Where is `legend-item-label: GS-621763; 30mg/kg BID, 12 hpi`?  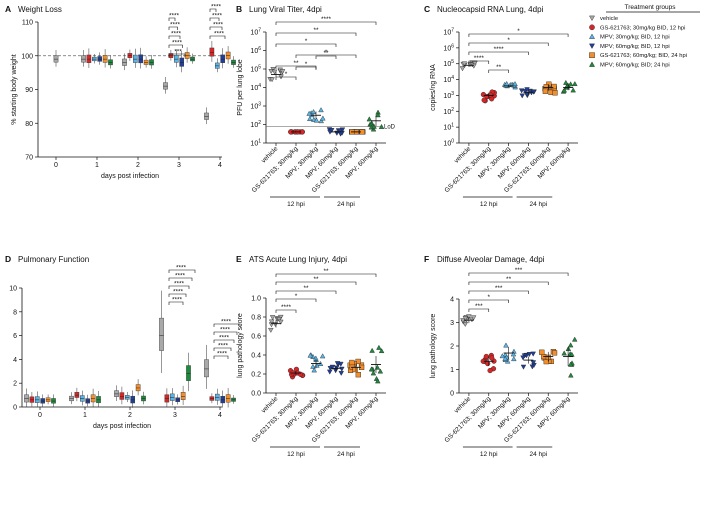 legend-item-label: GS-621763; 30mg/kg BID, 12 hpi is located at coordinates (642, 28).